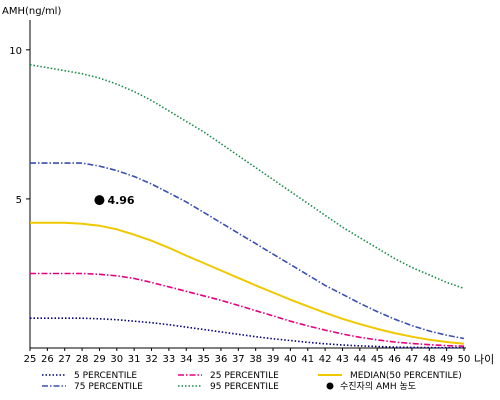 The height and width of the screenshot is (400, 500). I want to click on x-tick-label: 36, so click(221, 359).